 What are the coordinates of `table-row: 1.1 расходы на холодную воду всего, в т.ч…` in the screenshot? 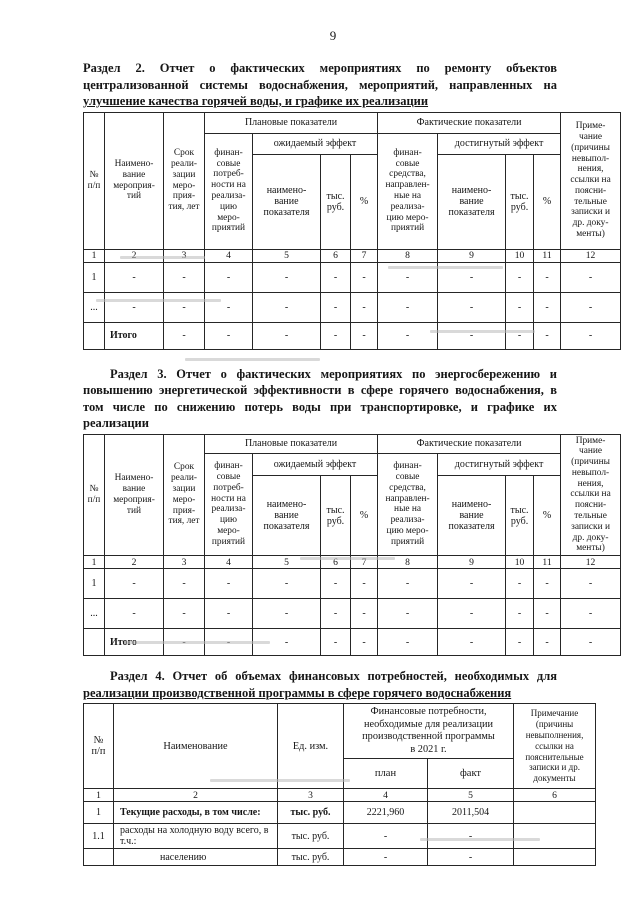 It's located at (340, 836).